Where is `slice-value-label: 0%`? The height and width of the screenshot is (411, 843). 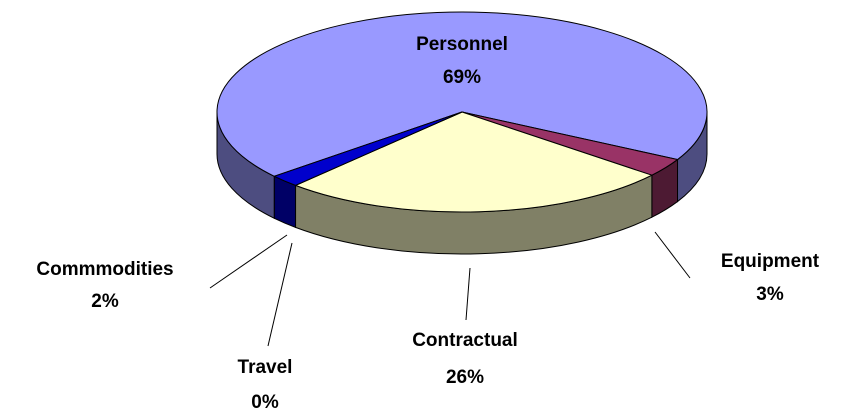 slice-value-label: 0% is located at coordinates (265, 401).